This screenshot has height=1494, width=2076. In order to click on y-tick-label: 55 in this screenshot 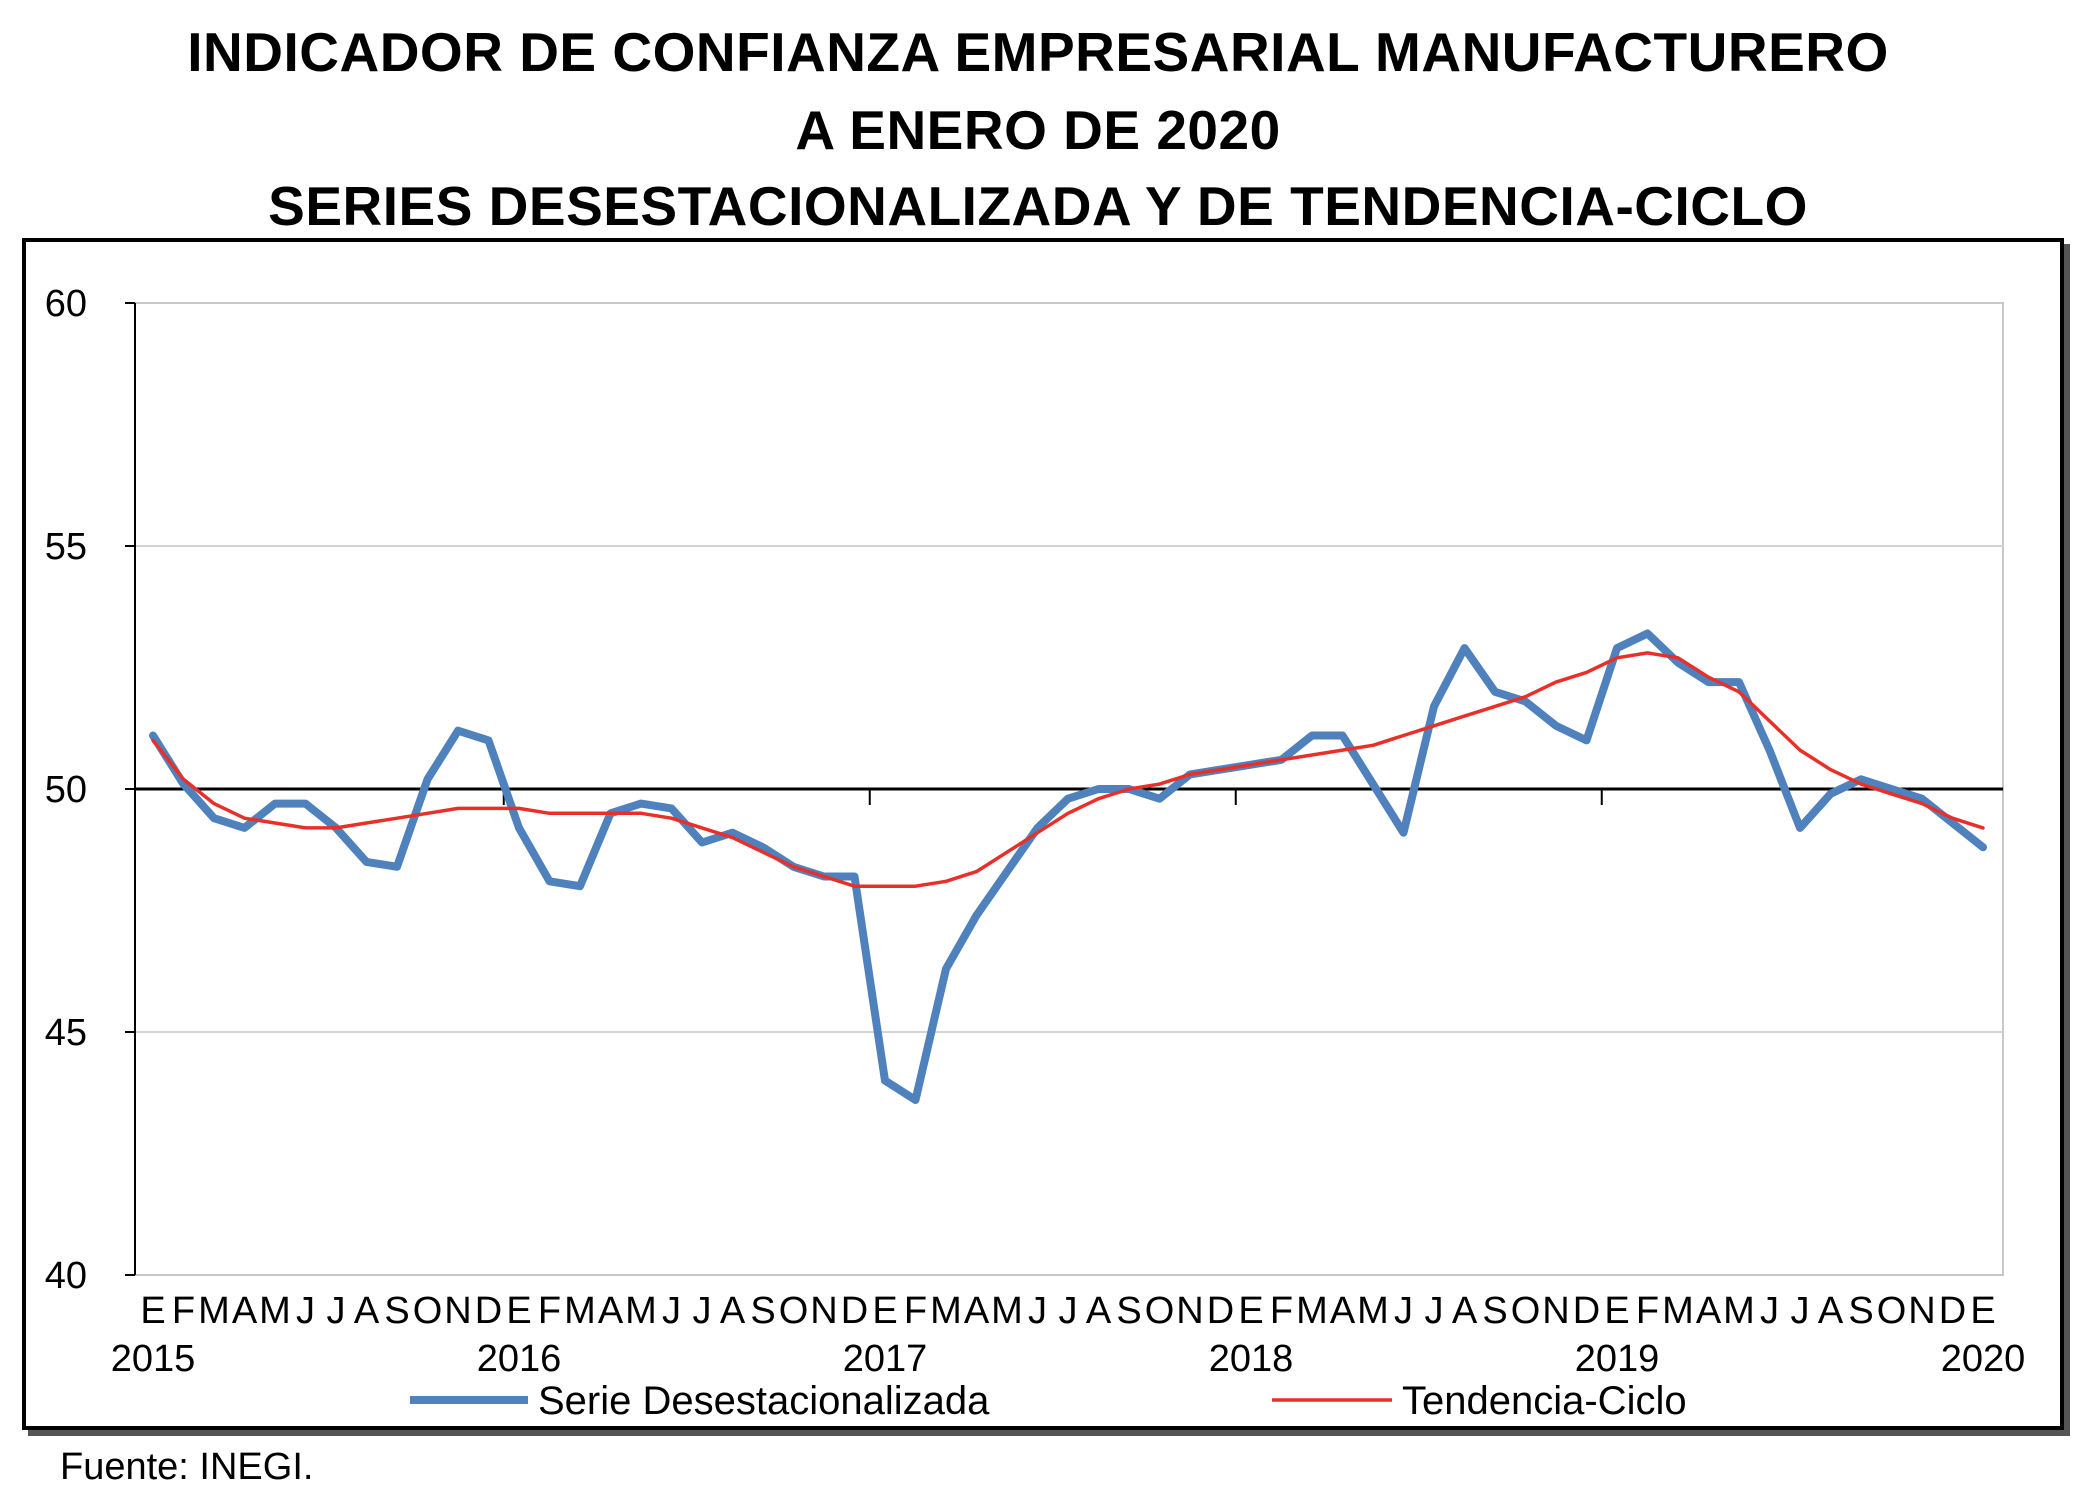, I will do `click(66, 547)`.